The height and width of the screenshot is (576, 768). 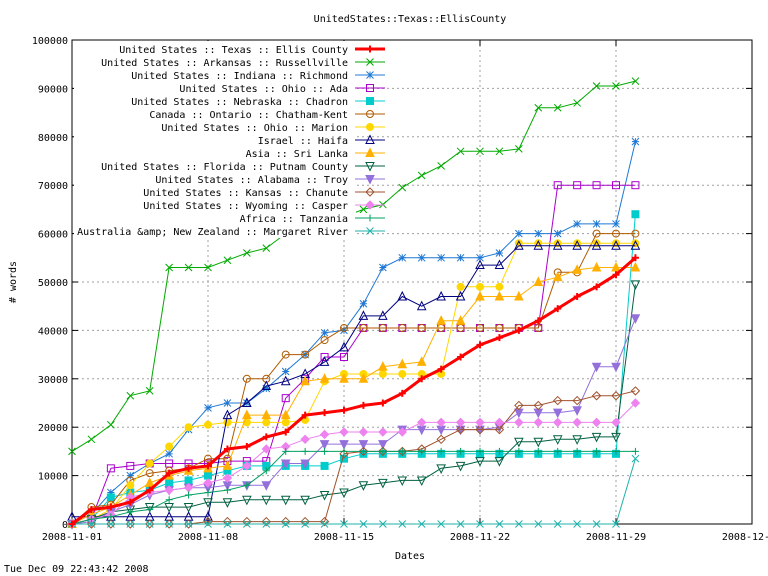 I want to click on legend-item: United States :: Ohio :: Marion, so click(x=273, y=128).